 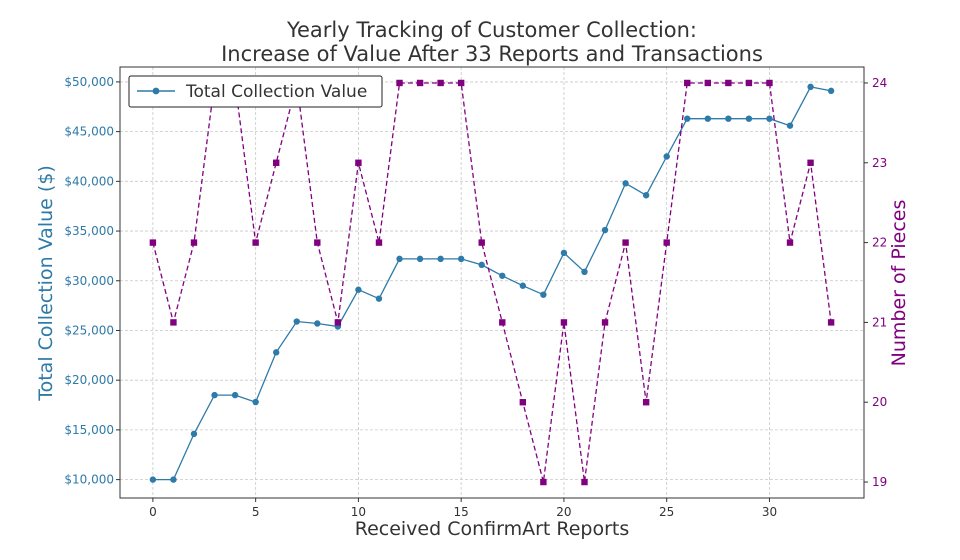 I want to click on legend: Total Collection Value, so click(x=255, y=91).